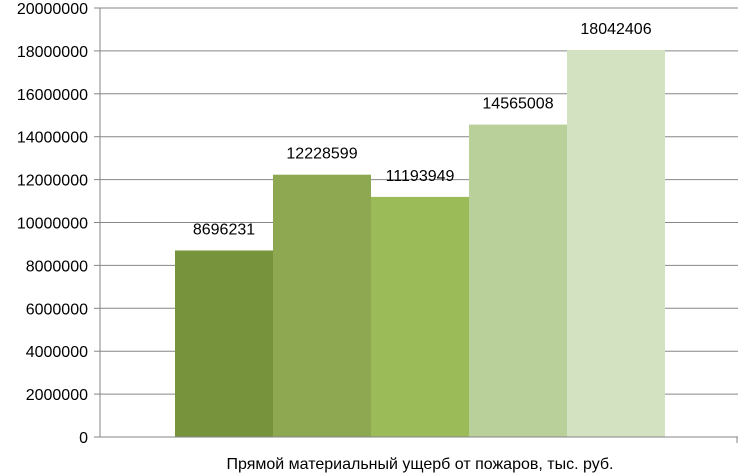  Describe the element at coordinates (57, 352) in the screenshot. I see `y-tick-label: 4000000` at that location.